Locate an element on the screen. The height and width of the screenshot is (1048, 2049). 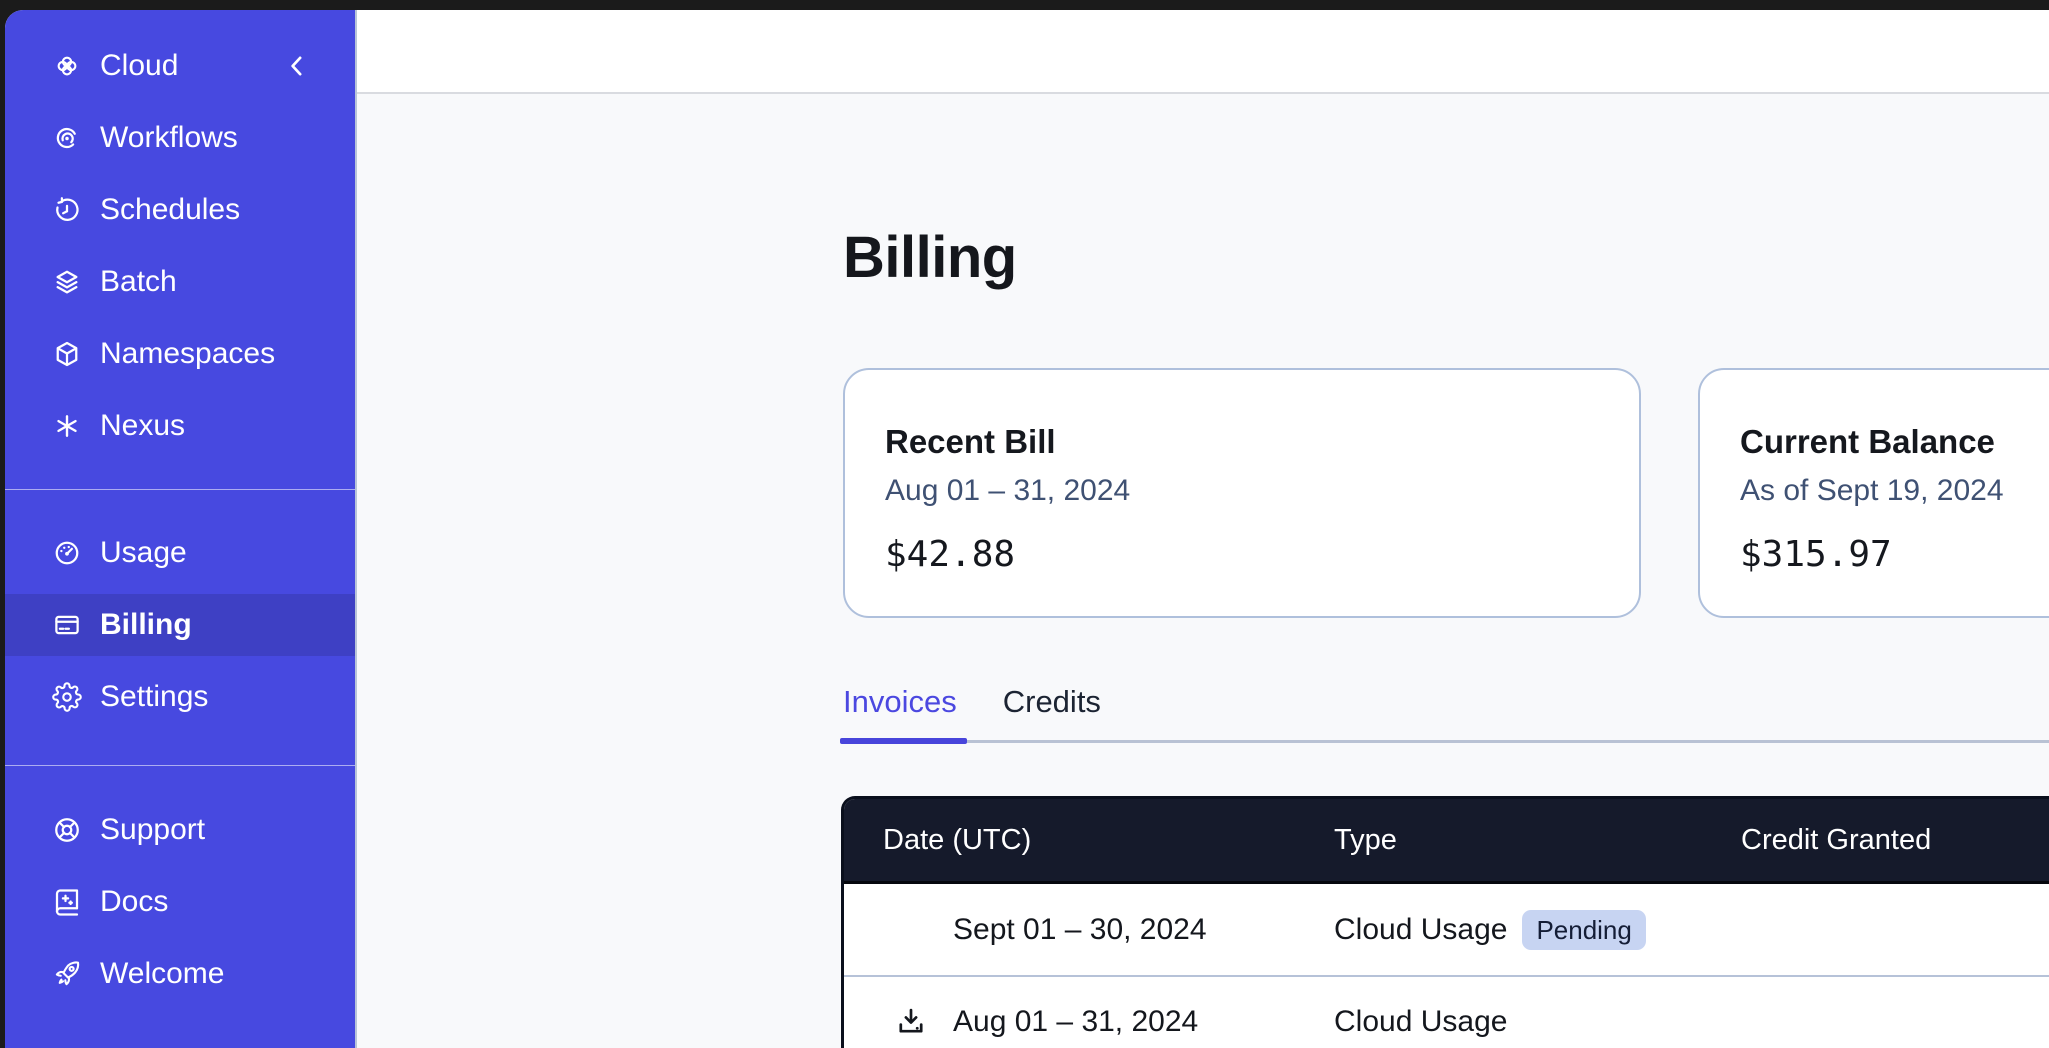
sidebar-item-workflows: Workflows is located at coordinates (180, 138).